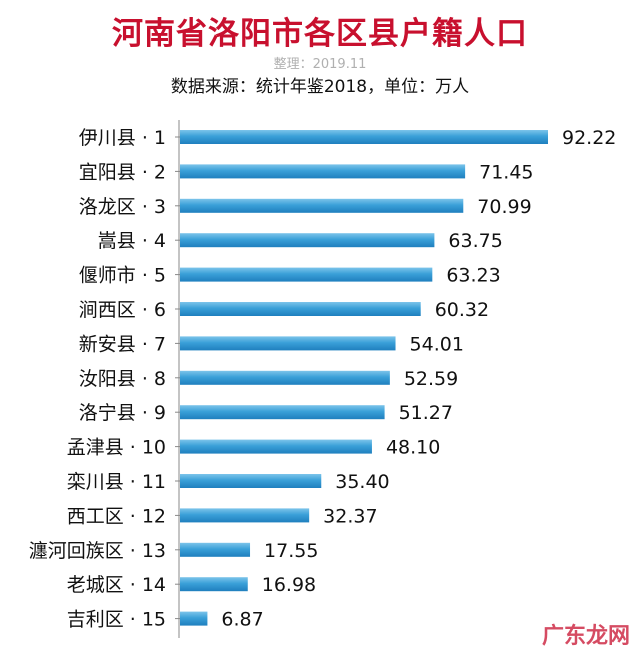 This screenshot has height=658, width=640. Describe the element at coordinates (116, 620) in the screenshot. I see `category-label: 吉利区 · 15` at that location.